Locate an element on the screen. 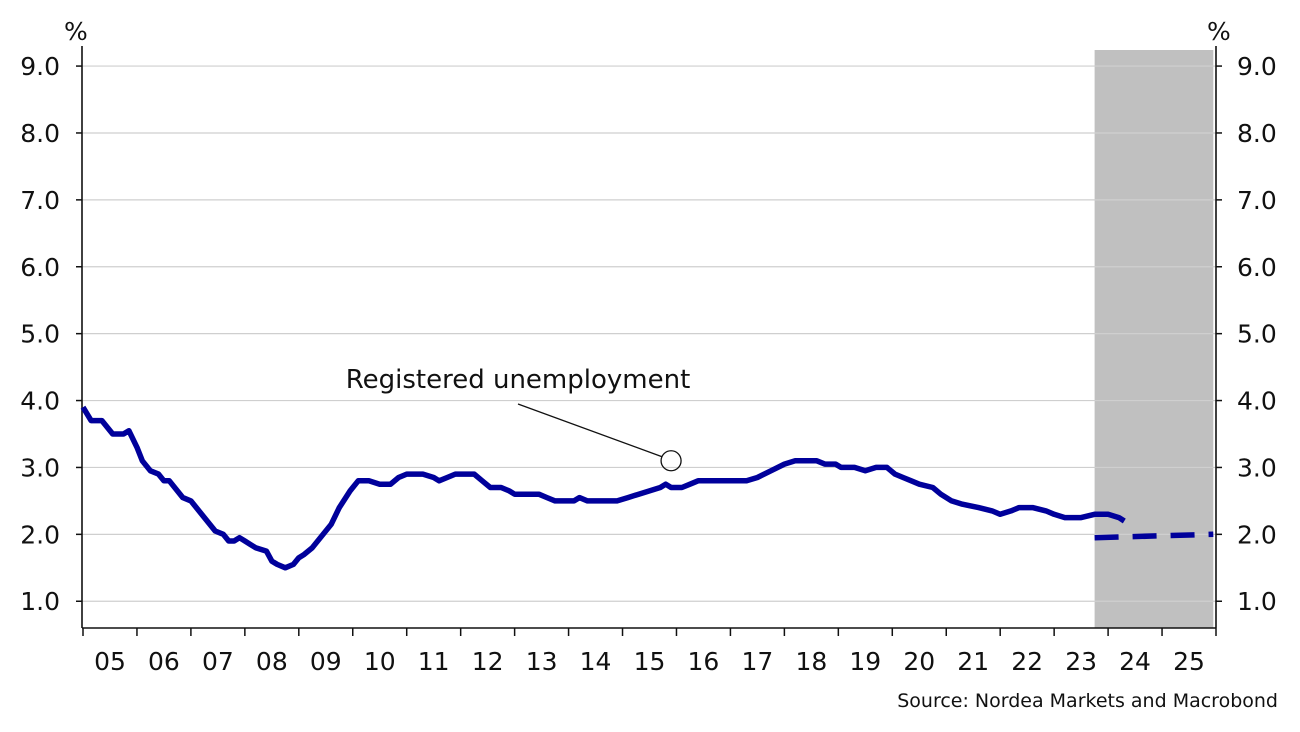 The width and height of the screenshot is (1300, 732). y-axis-left-unit: % is located at coordinates (76, 31).